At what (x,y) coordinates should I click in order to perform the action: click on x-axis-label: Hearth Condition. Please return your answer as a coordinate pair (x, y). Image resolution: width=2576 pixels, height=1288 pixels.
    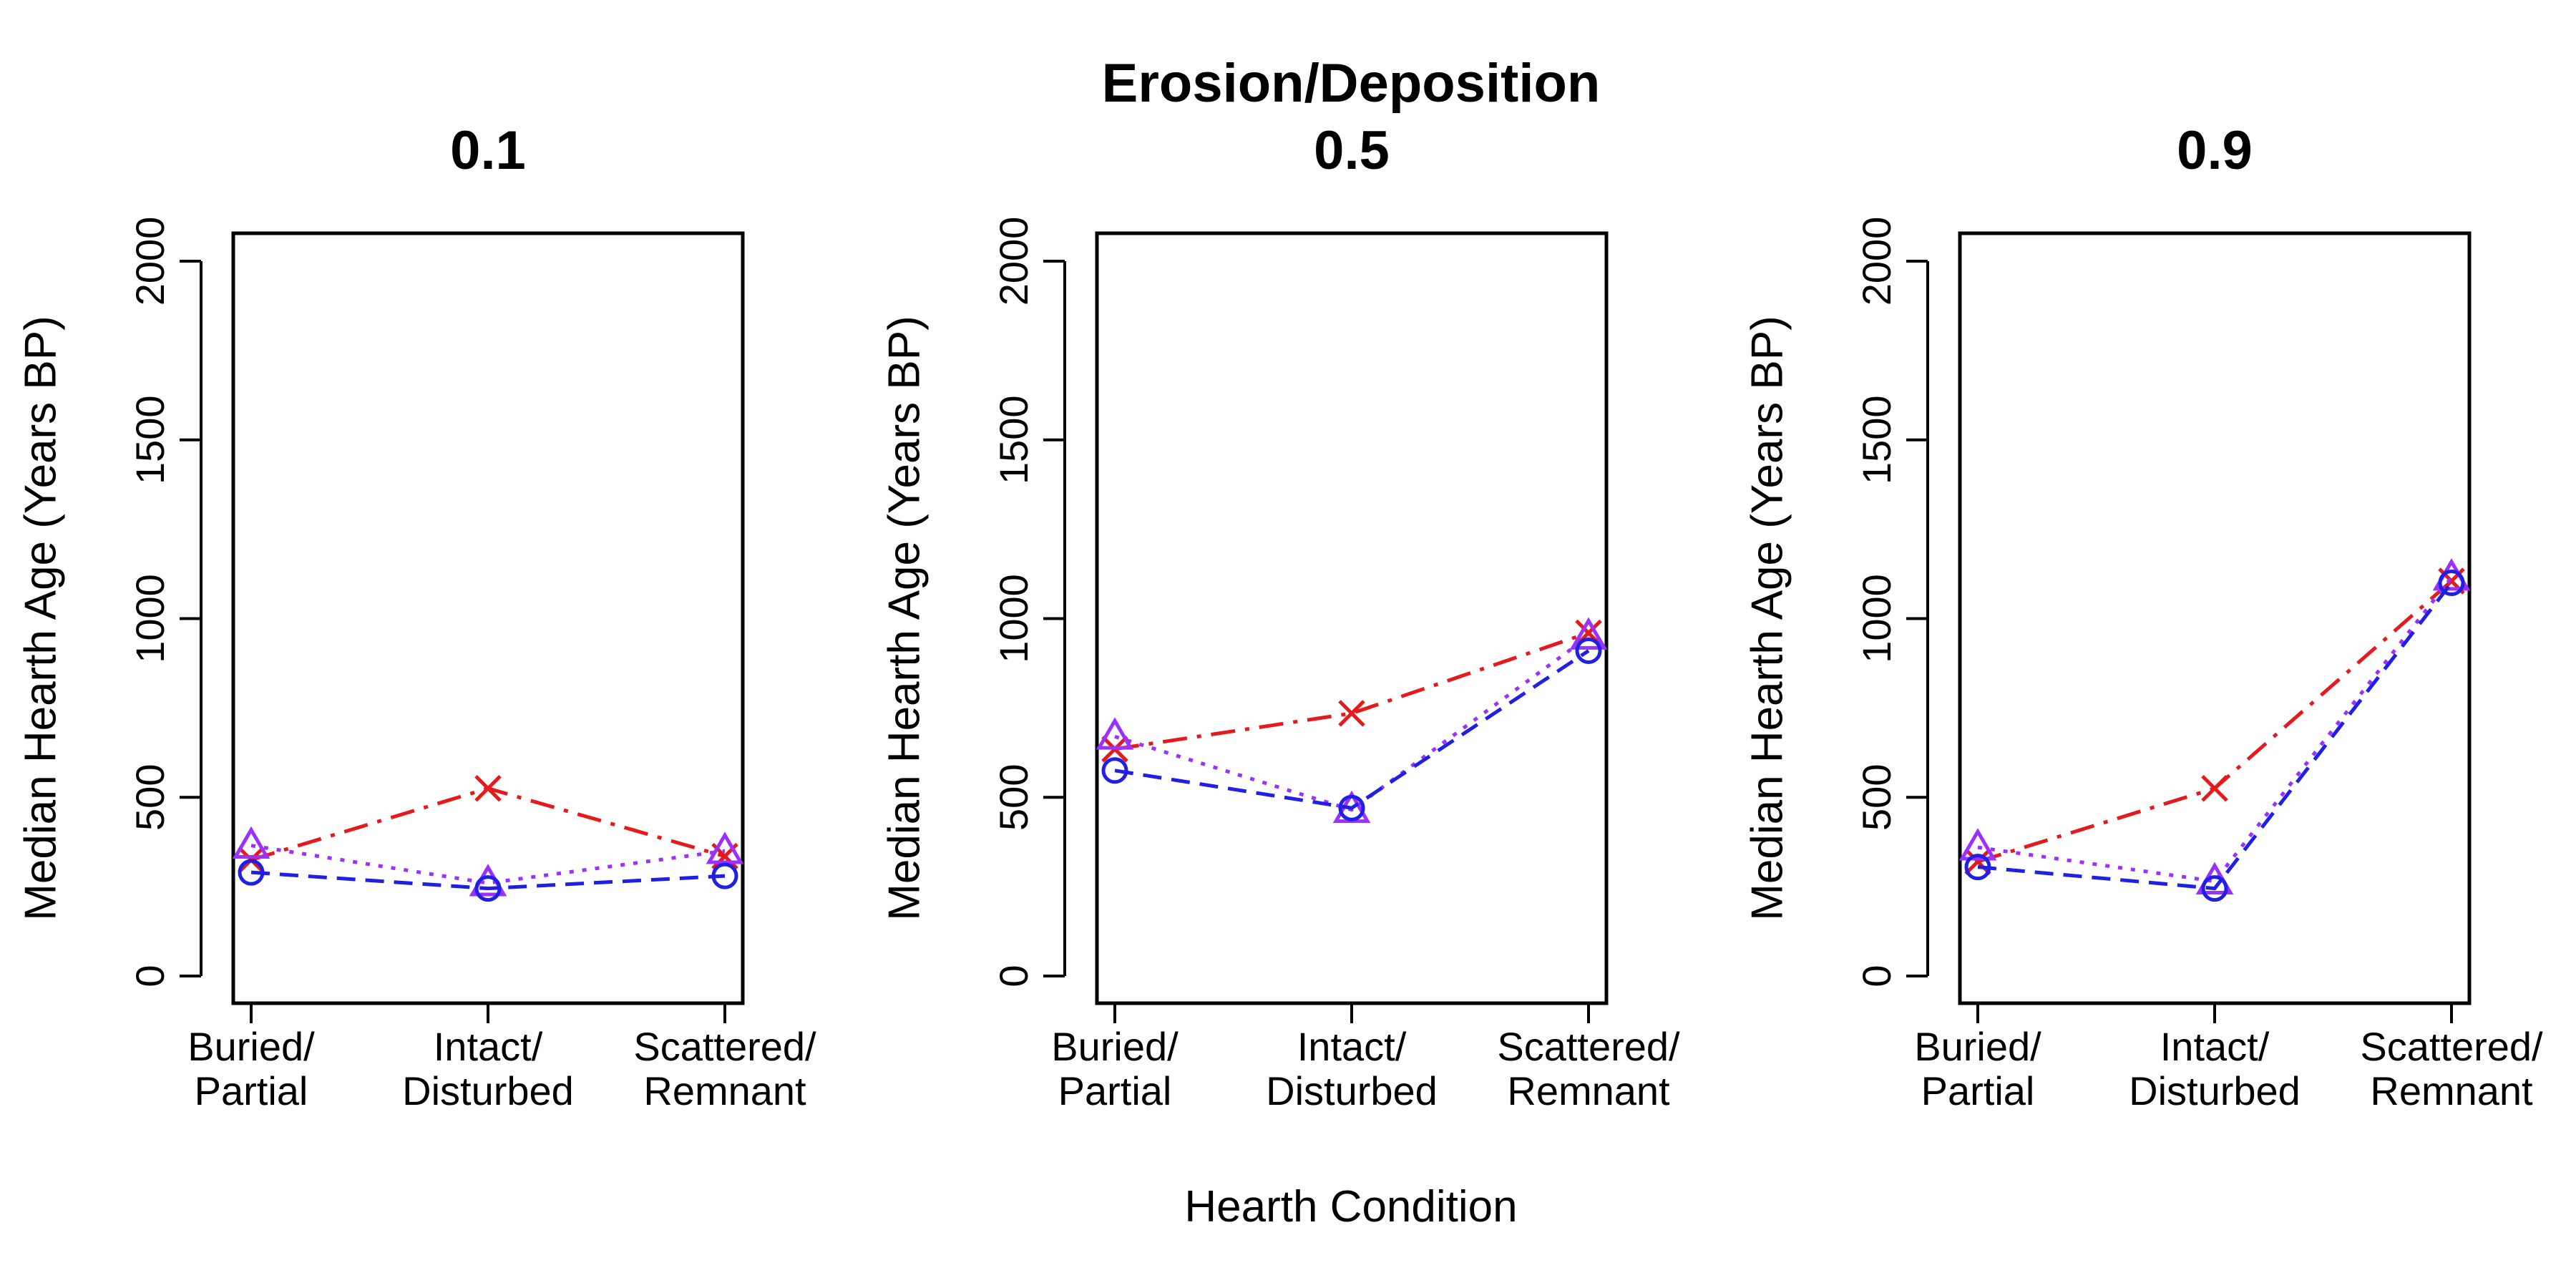
    Looking at the image, I should click on (1350, 1206).